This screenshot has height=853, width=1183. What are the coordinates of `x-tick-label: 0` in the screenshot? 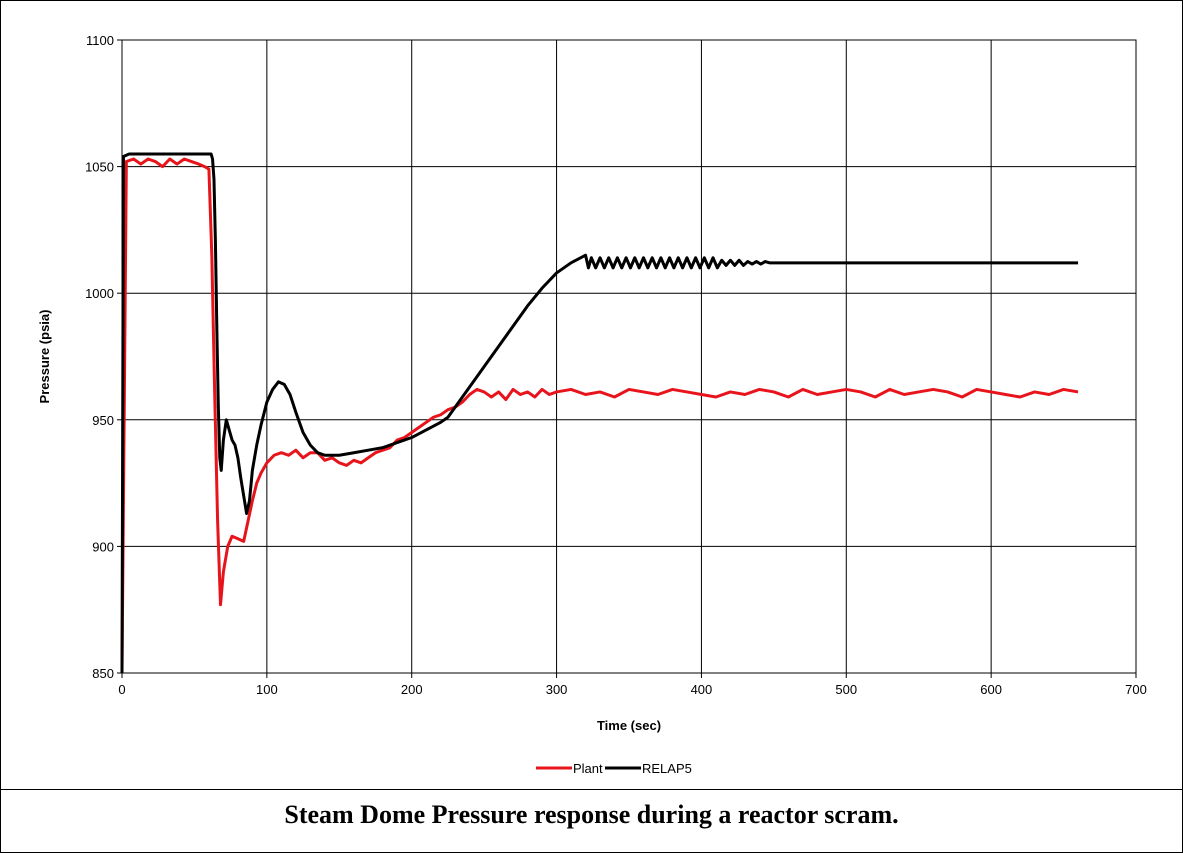 It's located at (121, 689).